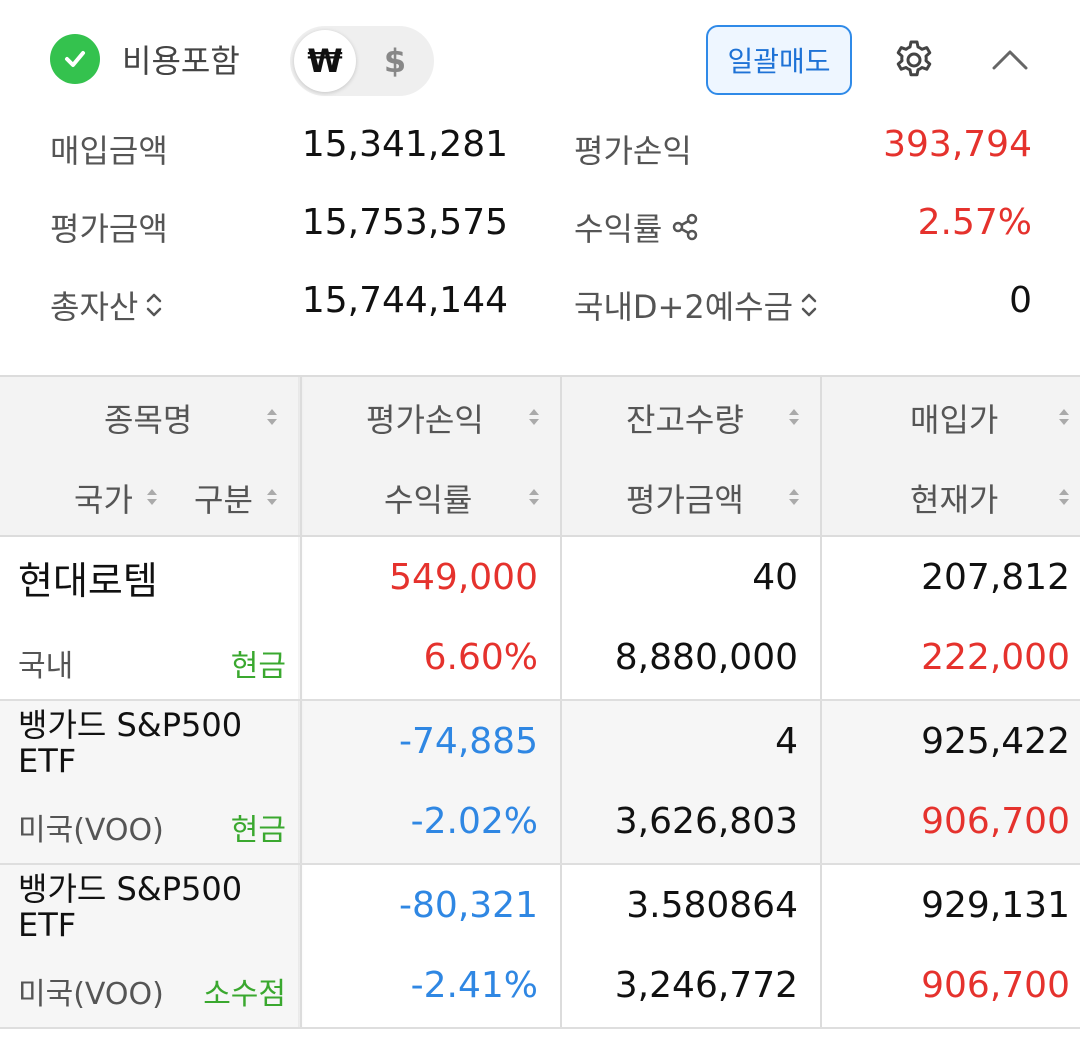 The image size is (1080, 1043). I want to click on header-current-price: 현재가, so click(954, 500).